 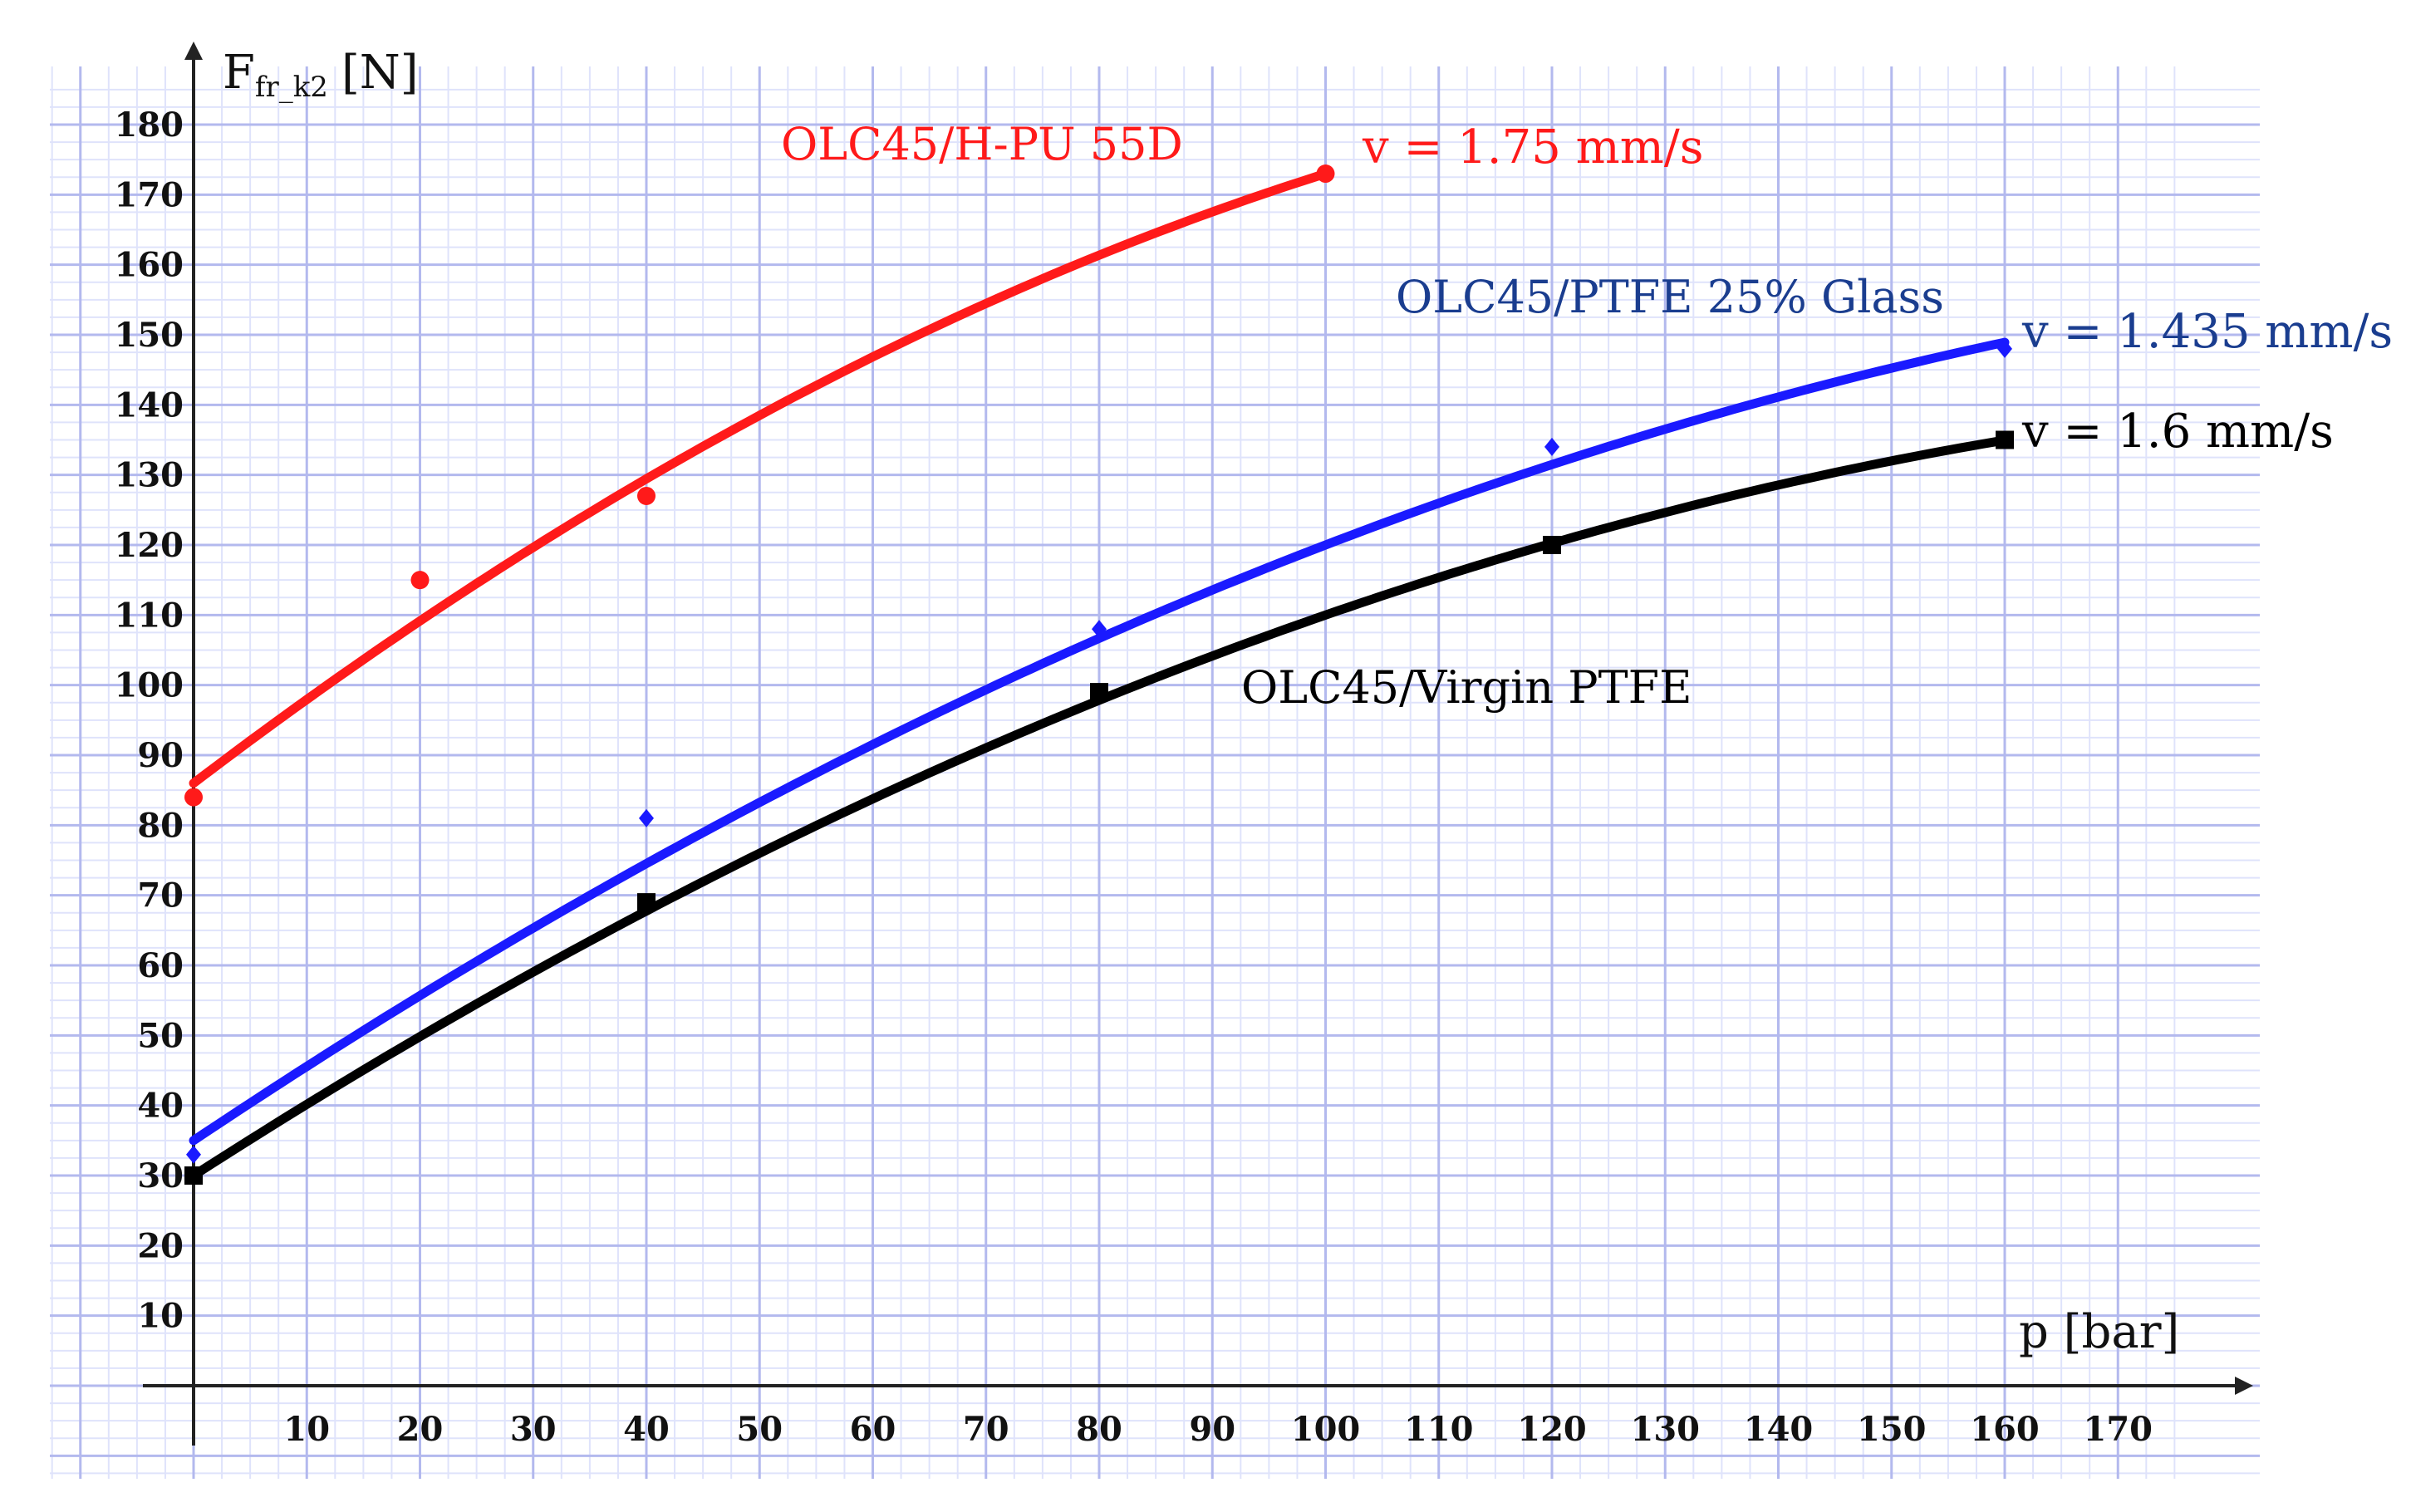 What do you see at coordinates (149, 265) in the screenshot?
I see `y-tick-label: 160` at bounding box center [149, 265].